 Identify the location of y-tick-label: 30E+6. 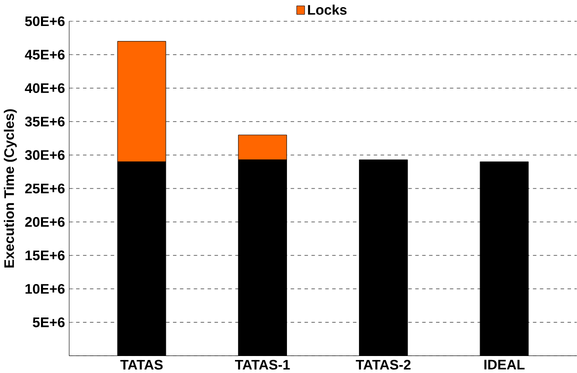
(45, 155).